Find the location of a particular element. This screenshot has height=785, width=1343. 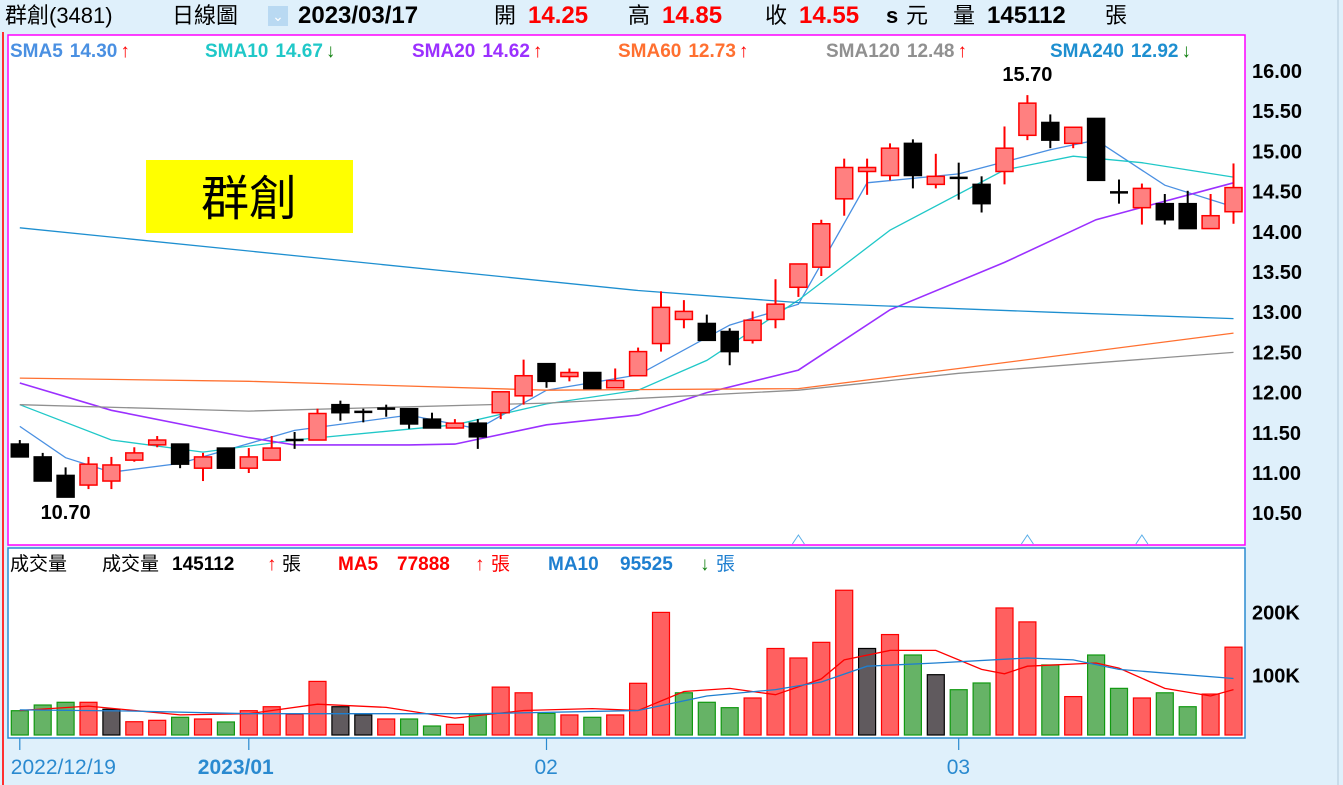

volume-unit: 張 is located at coordinates (291, 564).